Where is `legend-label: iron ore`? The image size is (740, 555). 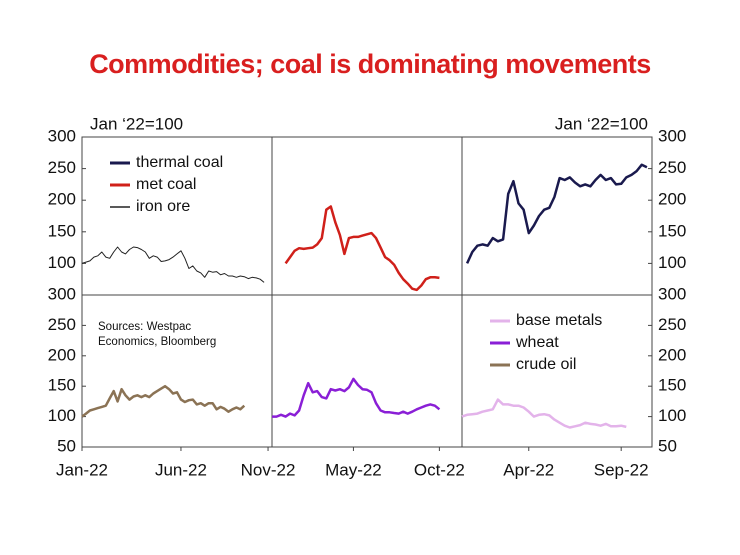 legend-label: iron ore is located at coordinates (163, 206).